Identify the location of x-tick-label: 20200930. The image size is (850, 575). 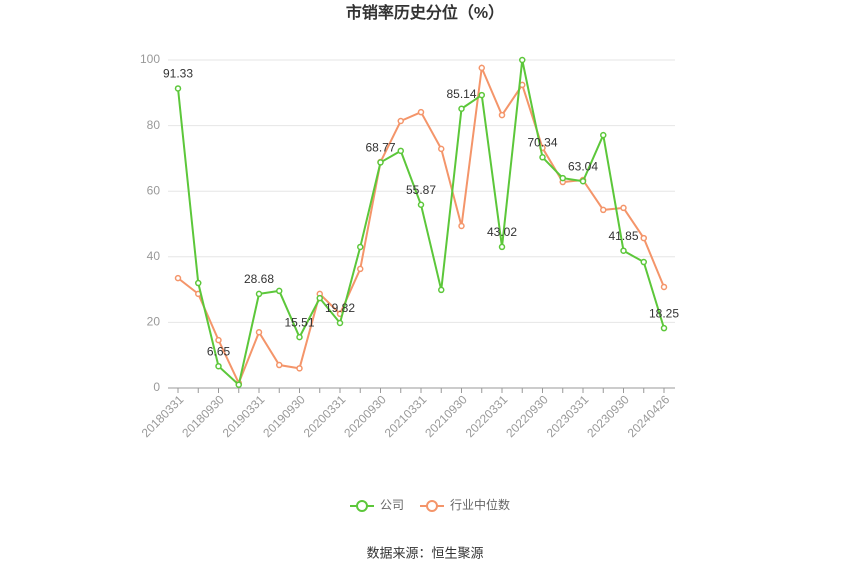
(365, 416).